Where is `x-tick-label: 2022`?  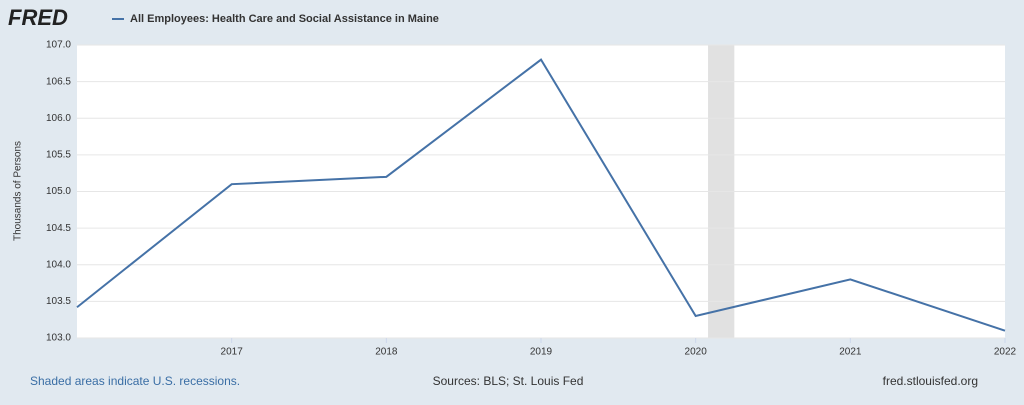
x-tick-label: 2022 is located at coordinates (1005, 352).